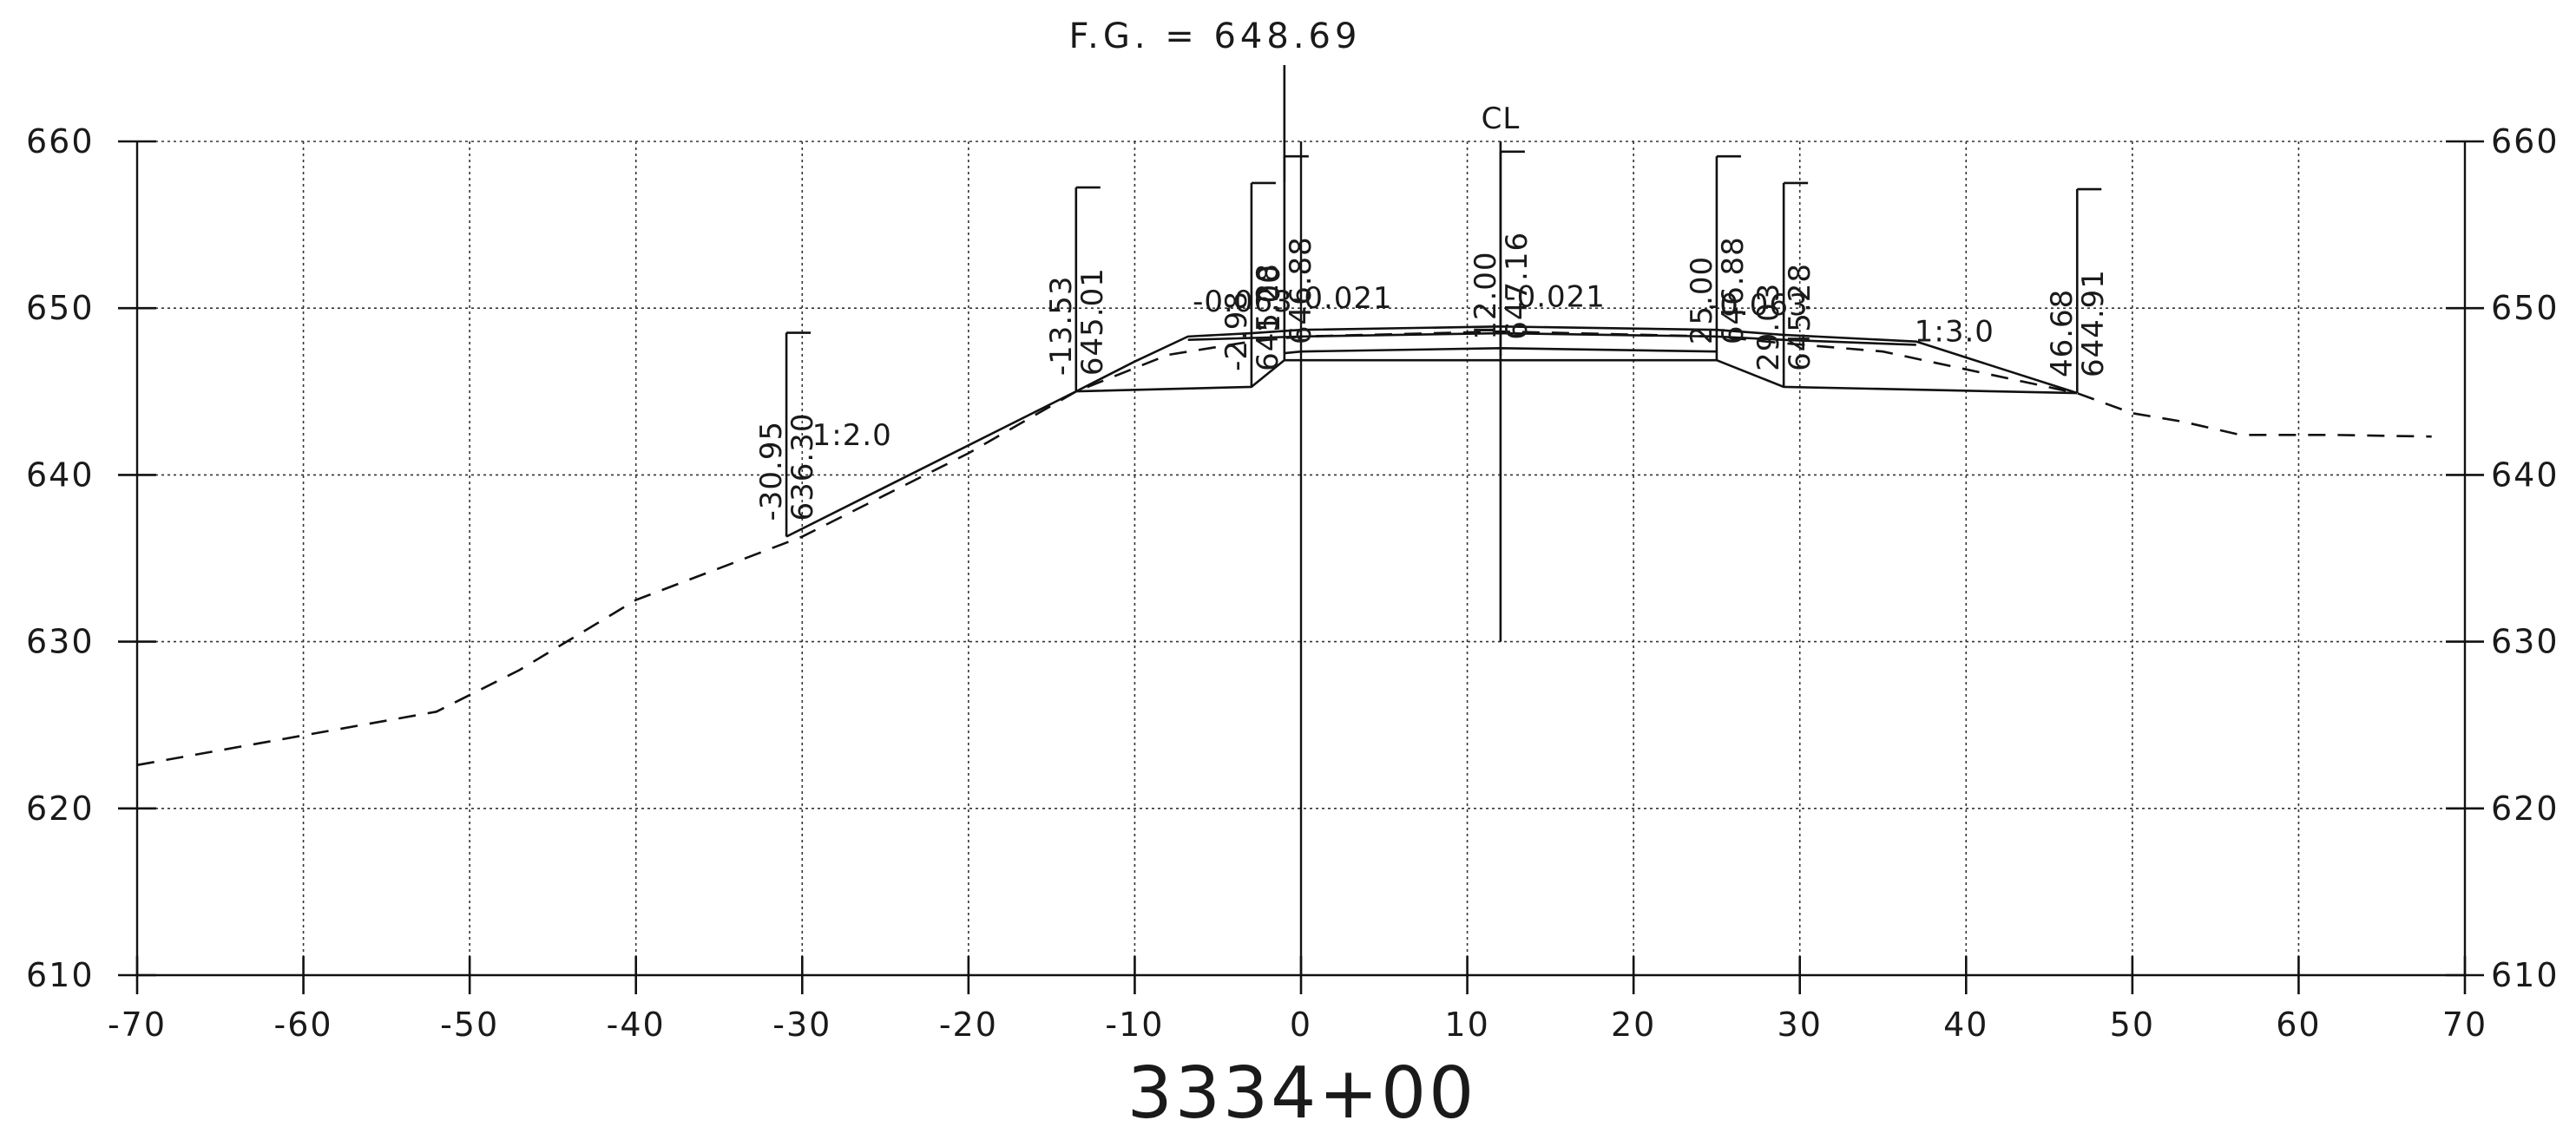 The width and height of the screenshot is (2576, 1127). I want to click on station-label: 3334+00, so click(1302, 1089).